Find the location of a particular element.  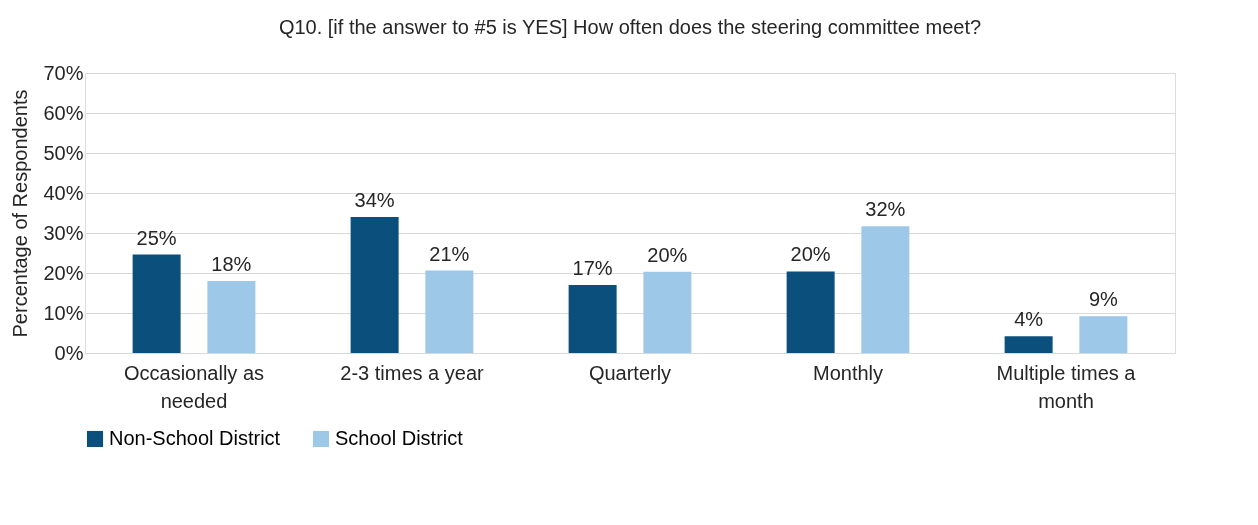

y-tick-label: 50% is located at coordinates (63, 152).